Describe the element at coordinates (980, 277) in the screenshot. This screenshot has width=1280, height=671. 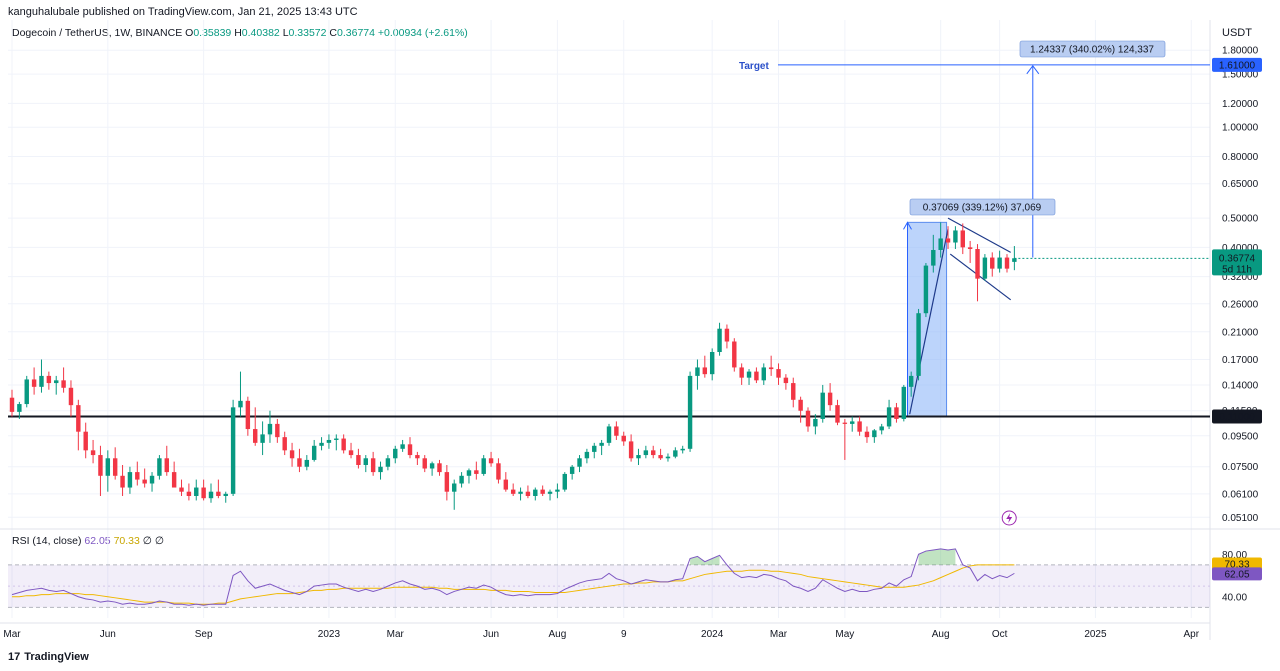
I see `flag-lower-line` at that location.